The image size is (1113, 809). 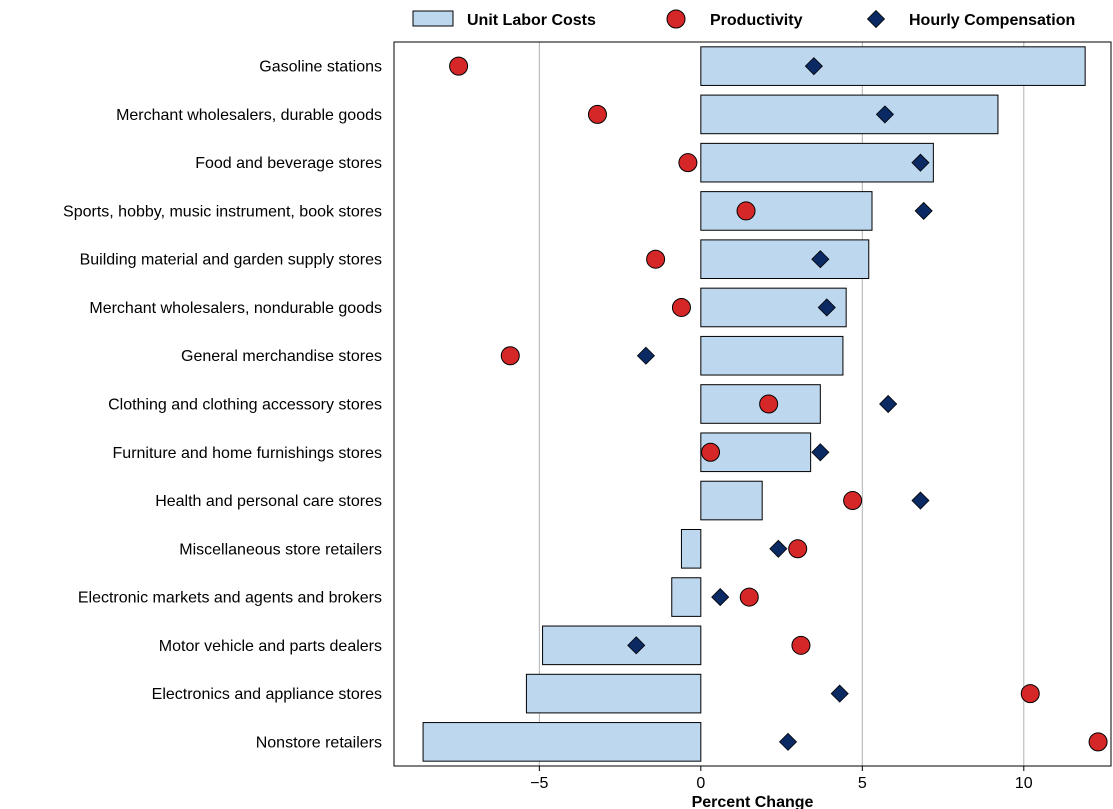 What do you see at coordinates (268, 501) in the screenshot?
I see `category-label: Health and personal care stores` at bounding box center [268, 501].